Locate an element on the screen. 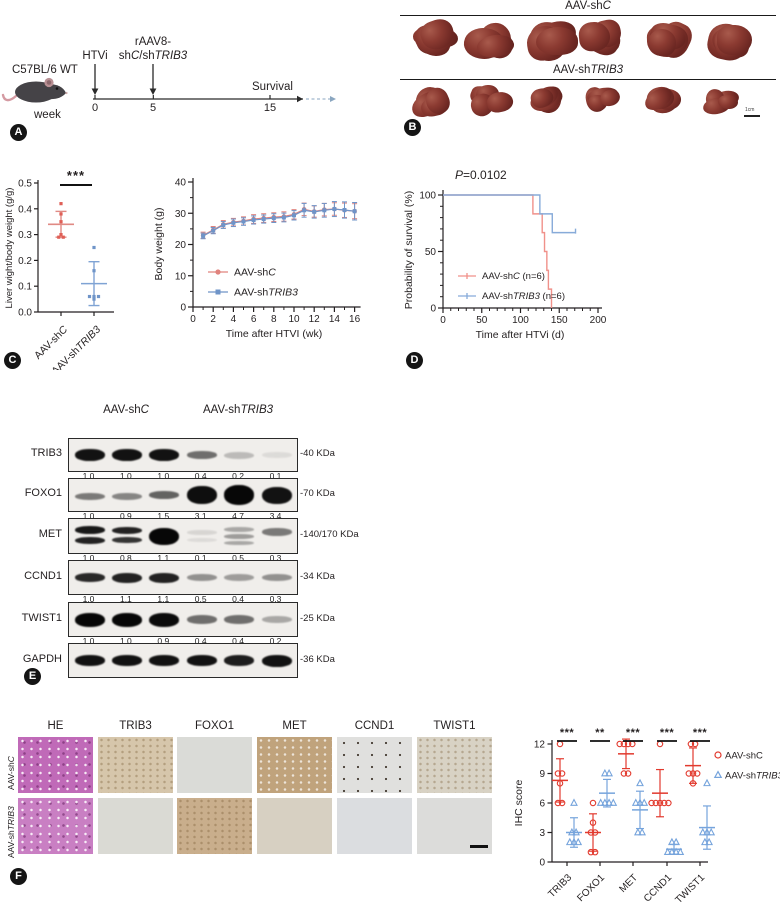  blot-ratio: 0.8 is located at coordinates (125, 558).